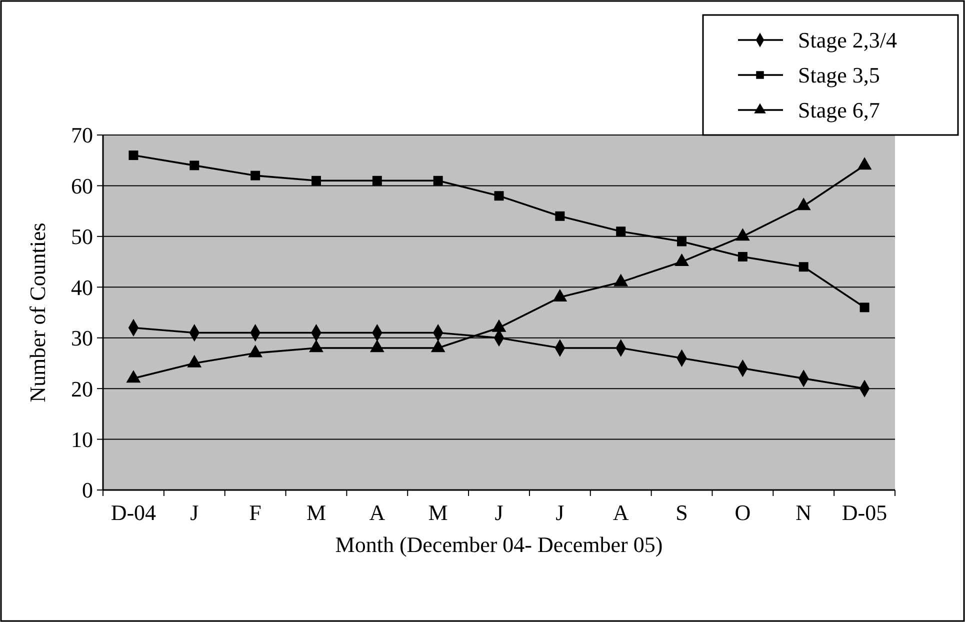 Image resolution: width=965 pixels, height=622 pixels. What do you see at coordinates (87, 490) in the screenshot?
I see `y-tick-label: 0` at bounding box center [87, 490].